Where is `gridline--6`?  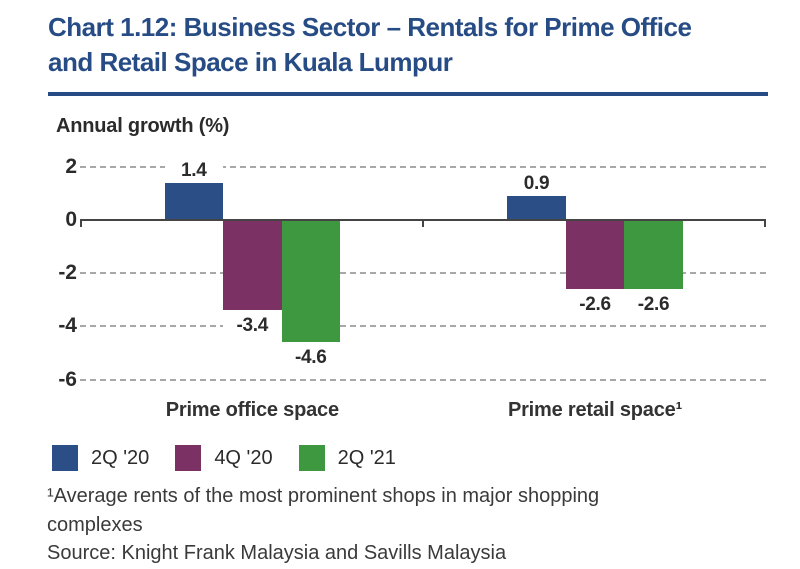
gridline--6 is located at coordinates (423, 379).